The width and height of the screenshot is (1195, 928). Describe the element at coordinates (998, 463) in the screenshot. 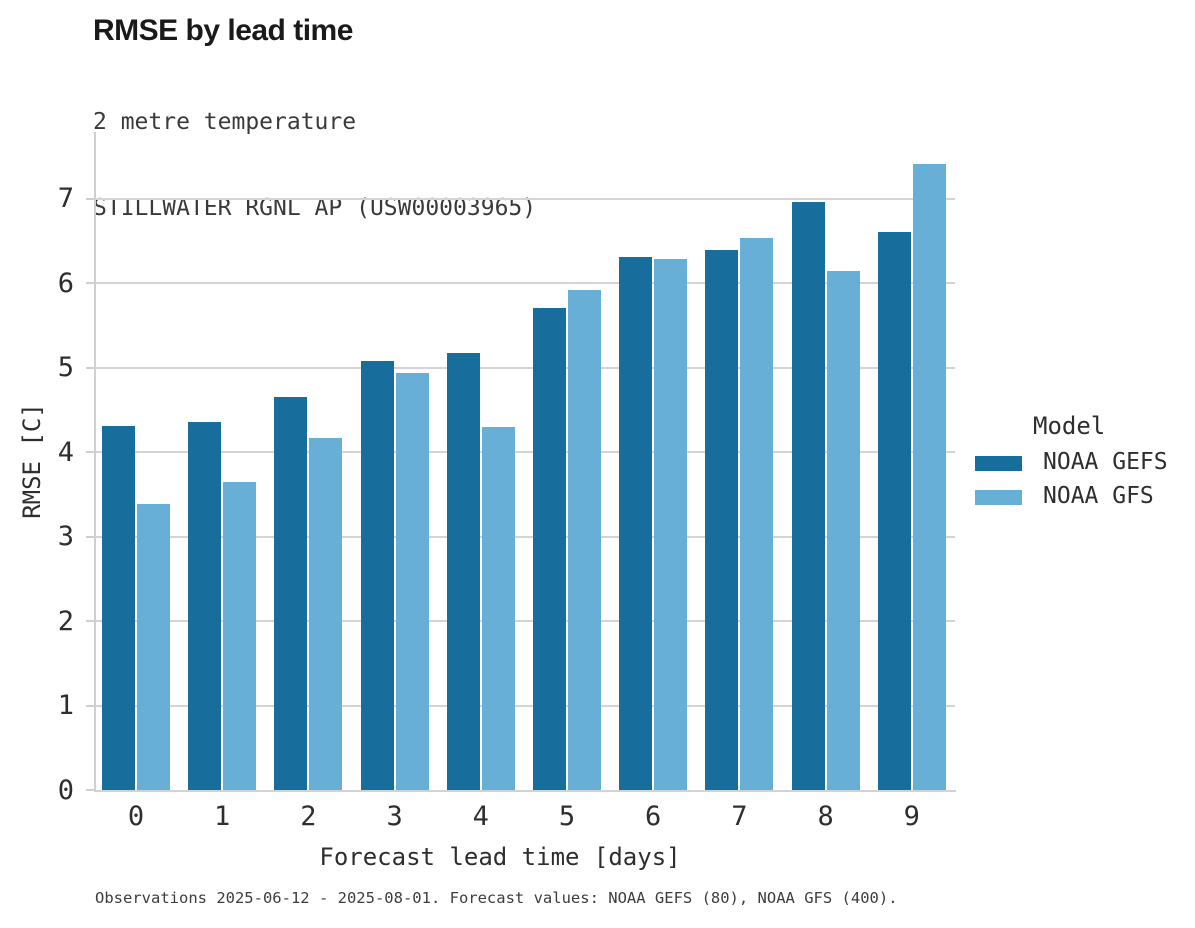

I see `legend-swatch-noaa-gefs` at that location.